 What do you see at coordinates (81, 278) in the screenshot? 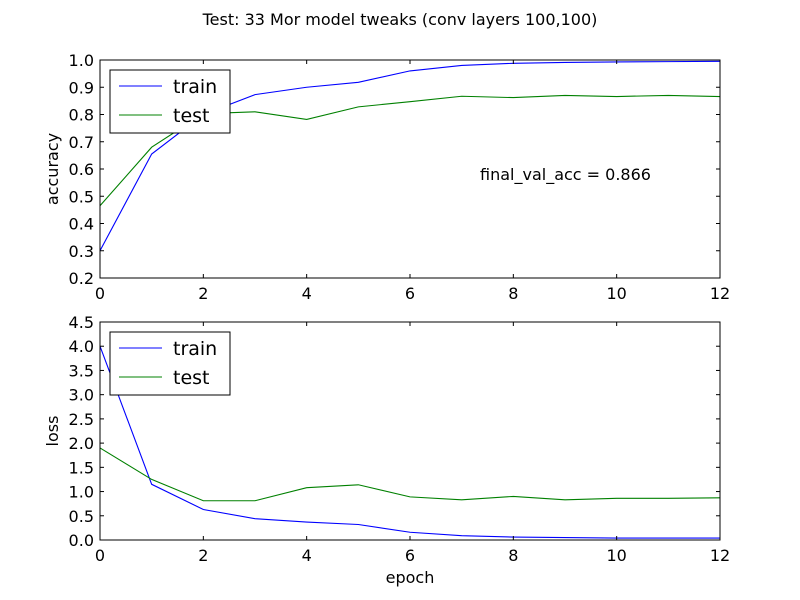
I see `chart-1-y-tick-label: 0.2` at bounding box center [81, 278].